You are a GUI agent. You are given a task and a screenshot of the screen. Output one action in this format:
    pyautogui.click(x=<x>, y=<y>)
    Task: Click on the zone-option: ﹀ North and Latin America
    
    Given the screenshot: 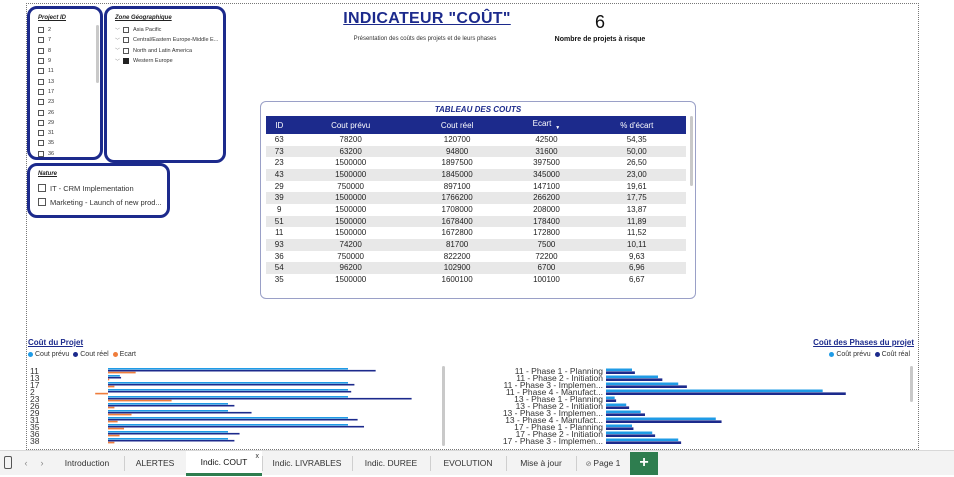 What is the action you would take?
    pyautogui.click(x=166, y=51)
    